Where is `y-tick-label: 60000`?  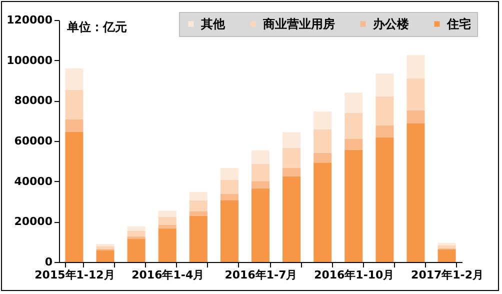 y-tick-label: 60000 is located at coordinates (33, 141).